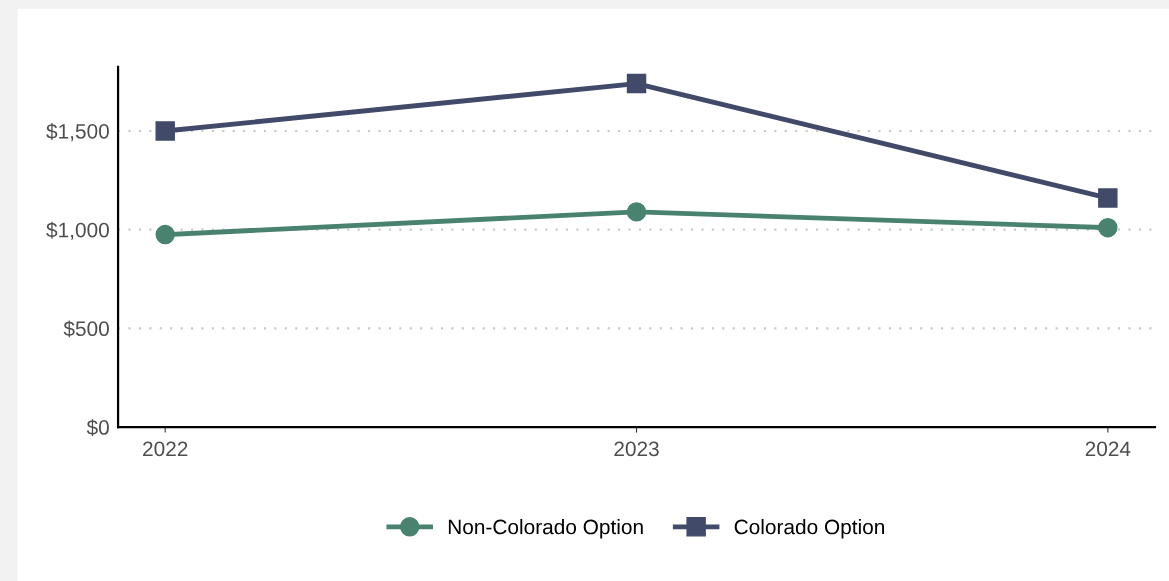 Image resolution: width=1169 pixels, height=581 pixels. I want to click on y-tick-label: $1,000, so click(77, 230).